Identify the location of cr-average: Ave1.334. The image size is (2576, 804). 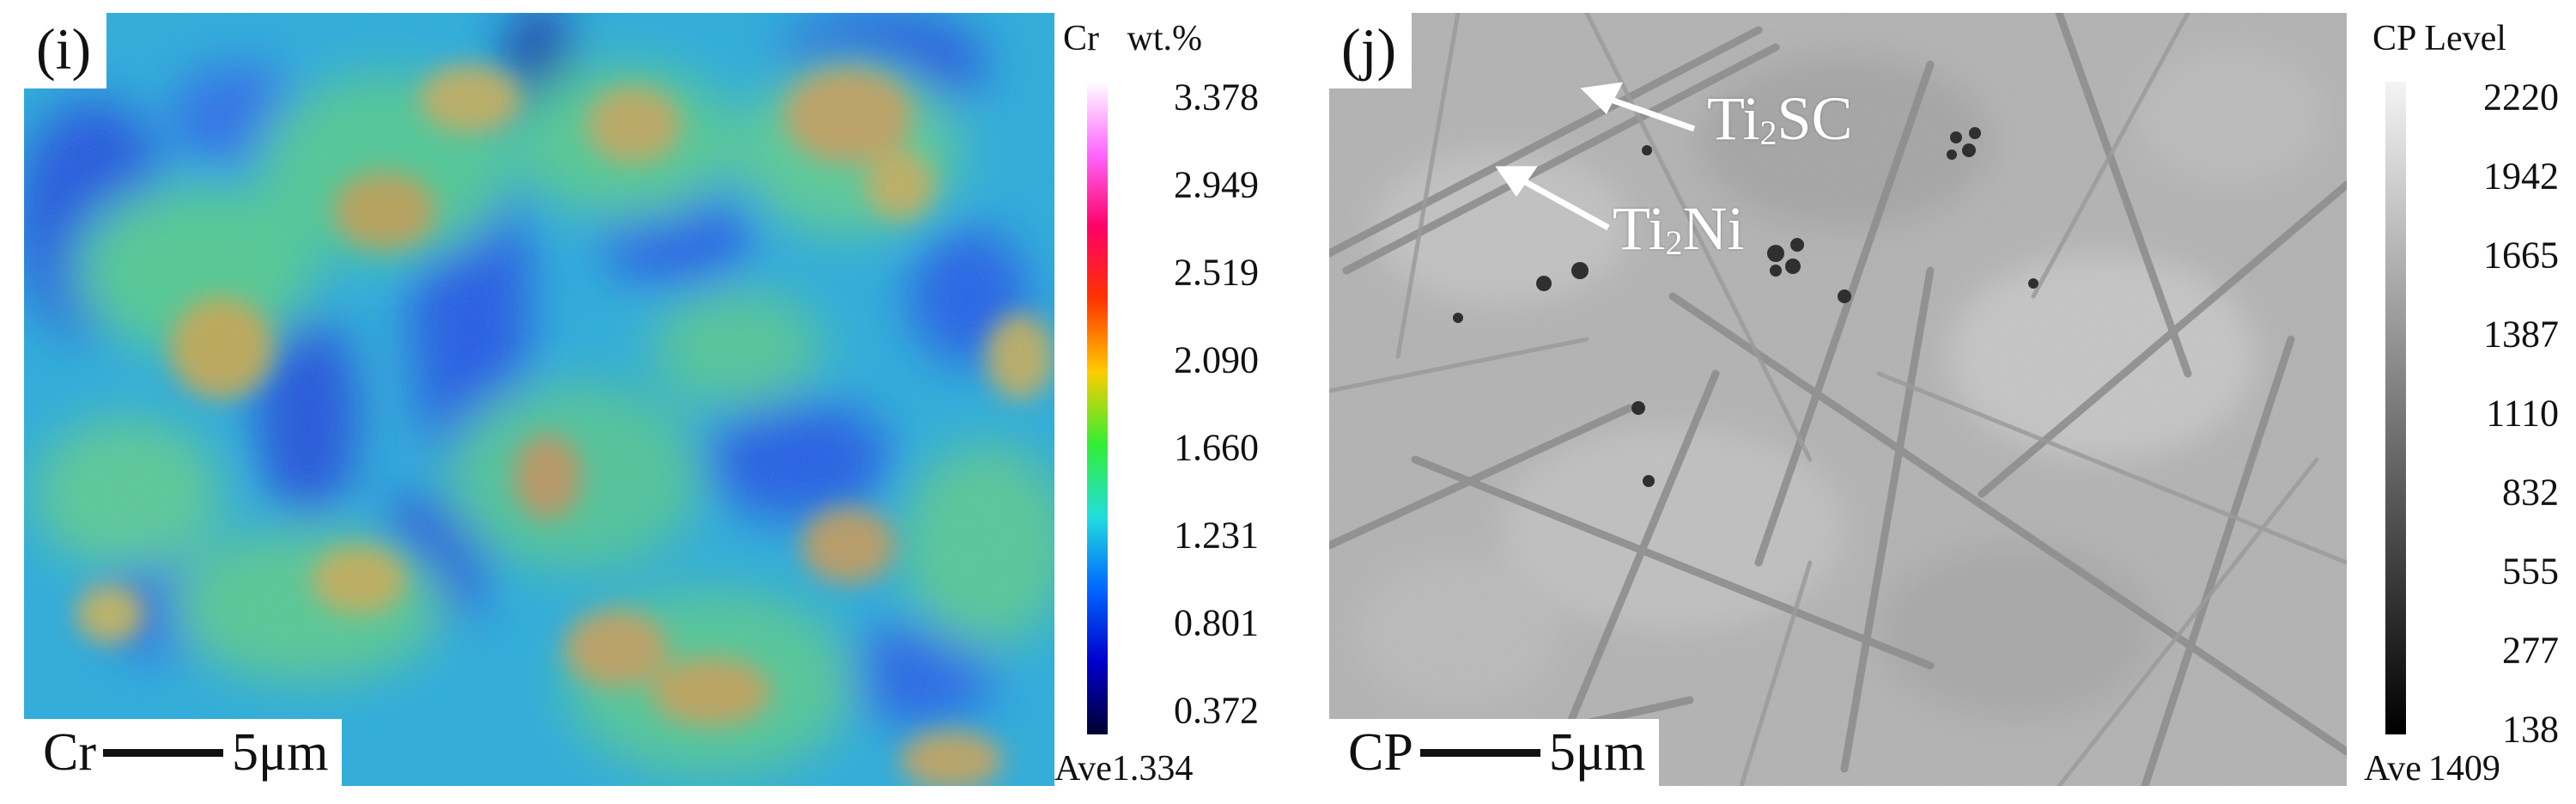
(1123, 768).